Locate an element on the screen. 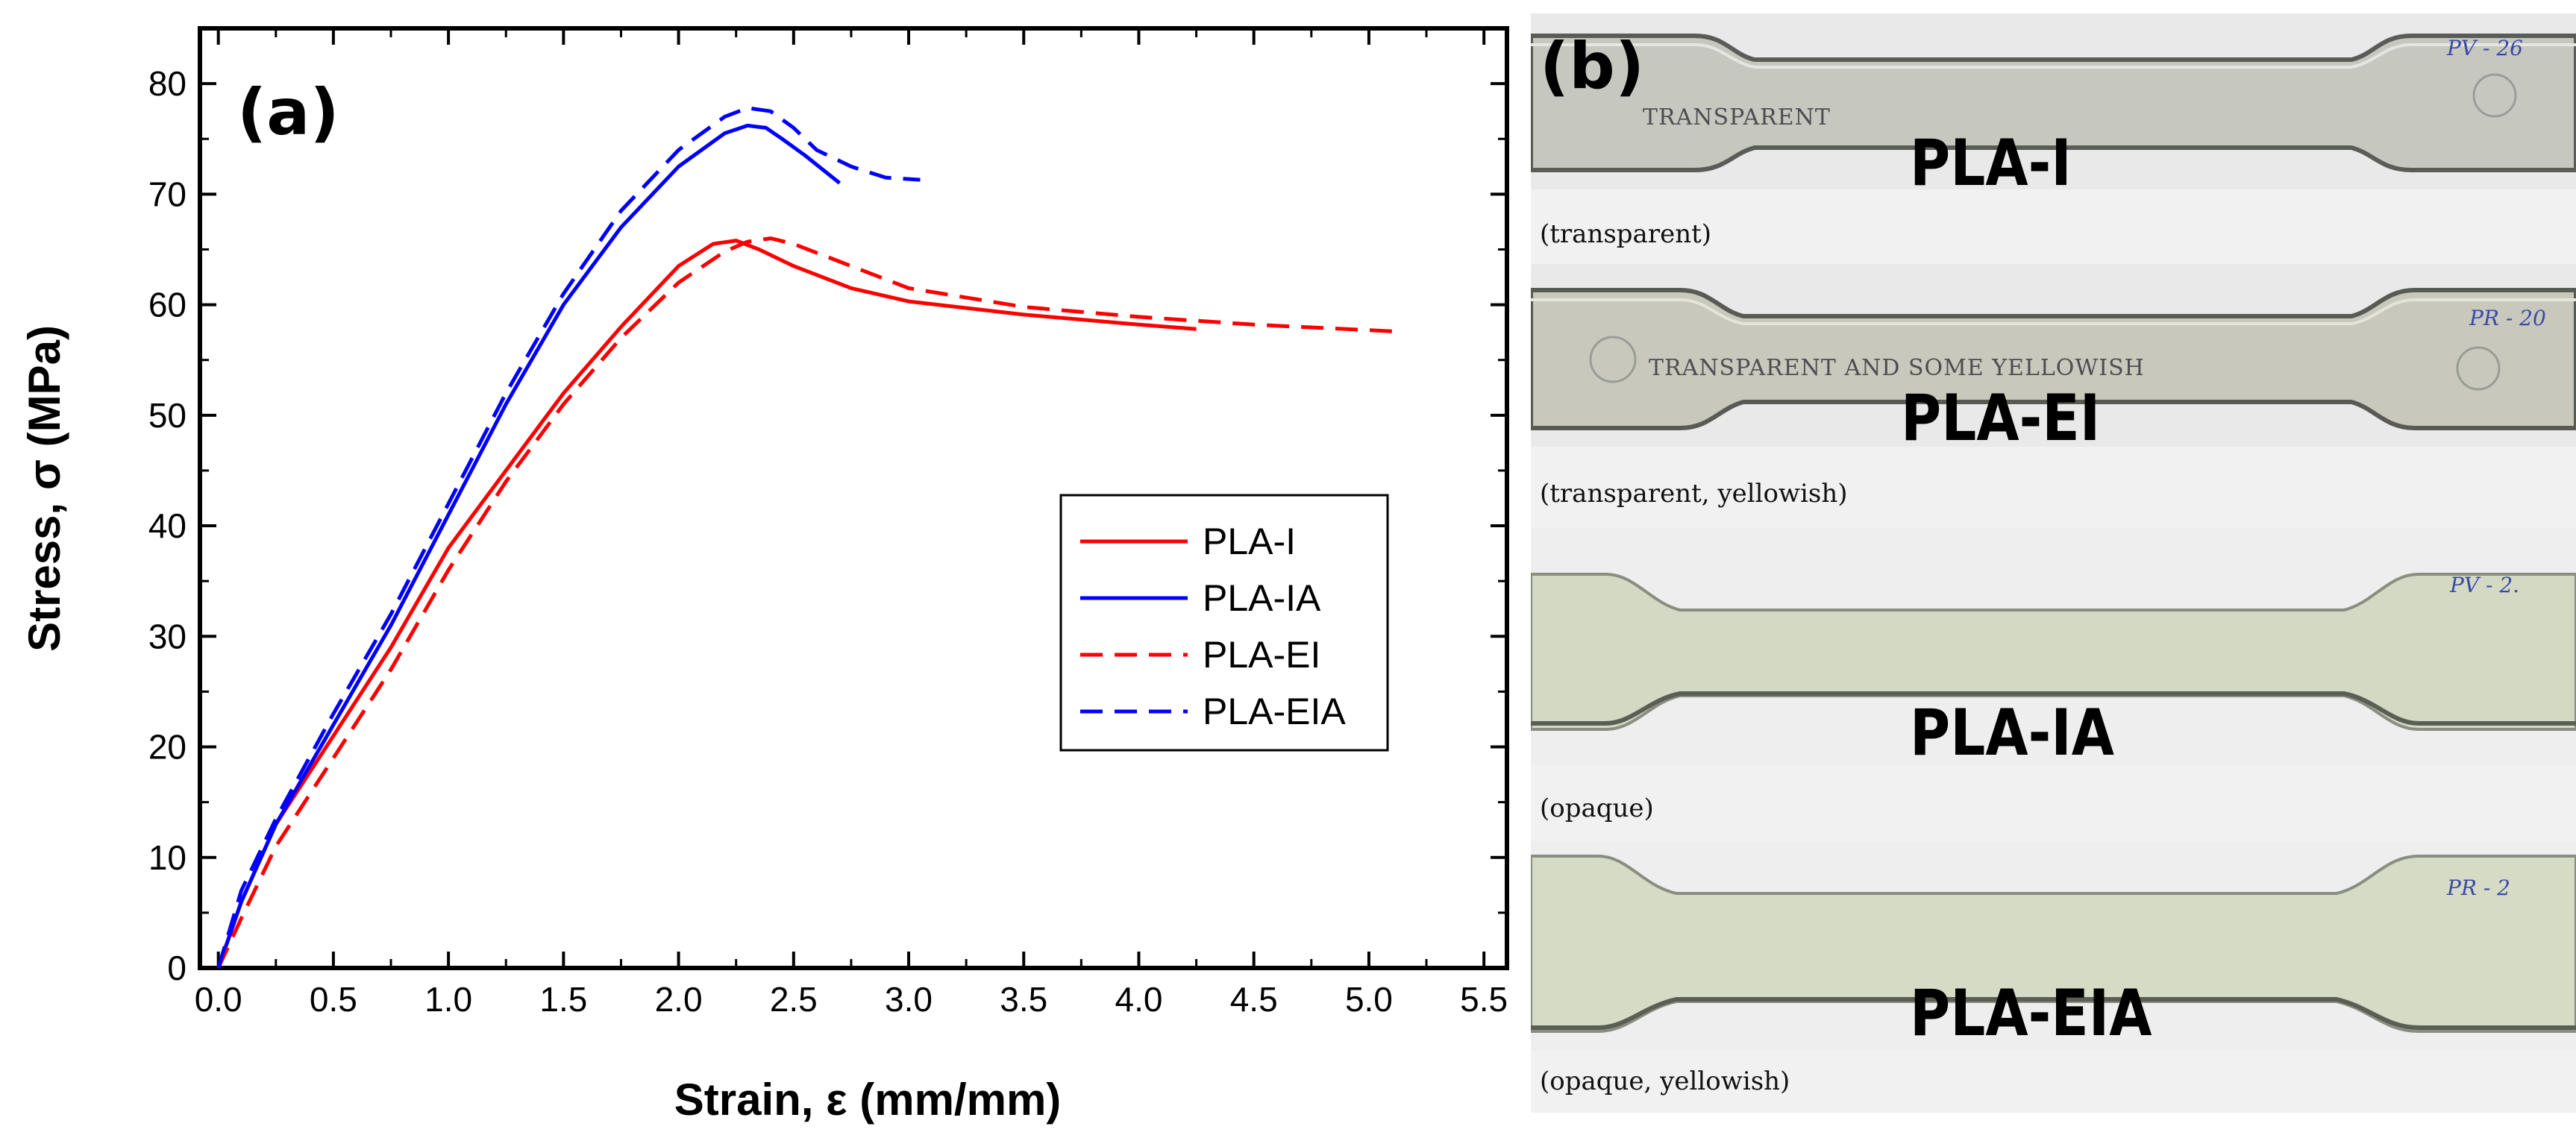 The image size is (2576, 1141). specimen-label: PLA-IA is located at coordinates (2012, 730).